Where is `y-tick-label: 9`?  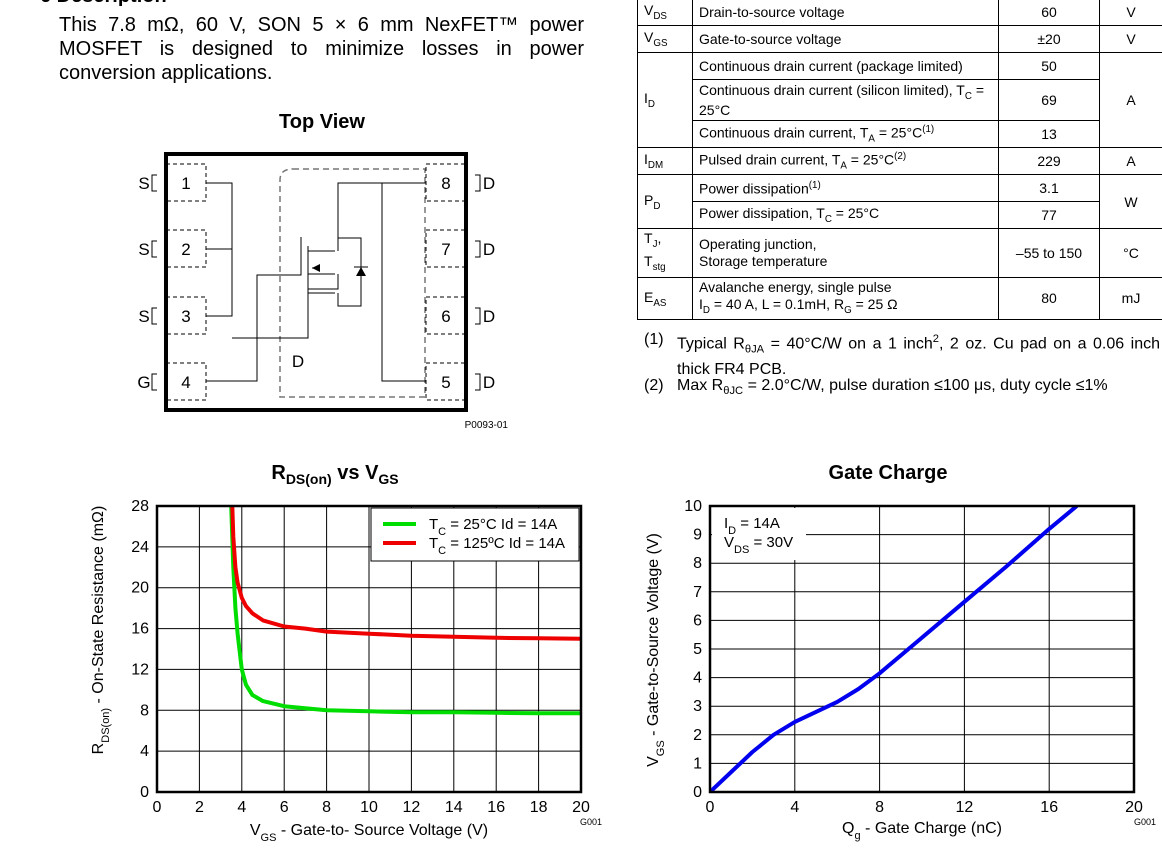 y-tick-label: 9 is located at coordinates (697, 535).